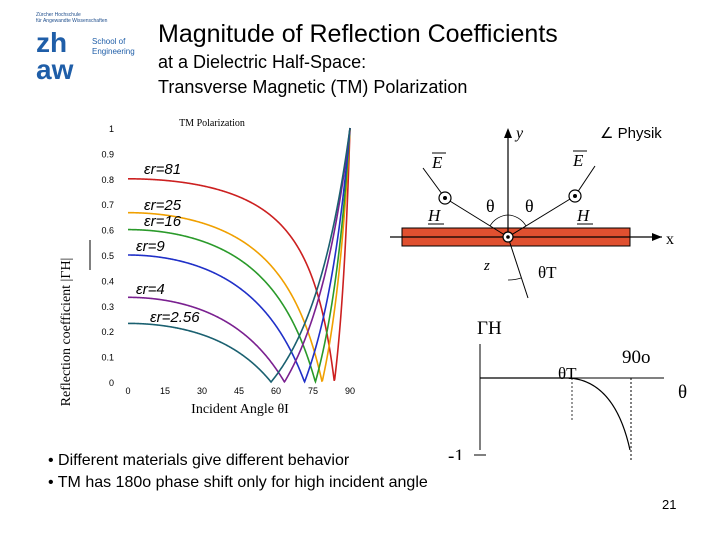 Image resolution: width=720 pixels, height=540 pixels. What do you see at coordinates (107, 231) in the screenshot?
I see `y-tick-label: 0.6` at bounding box center [107, 231].